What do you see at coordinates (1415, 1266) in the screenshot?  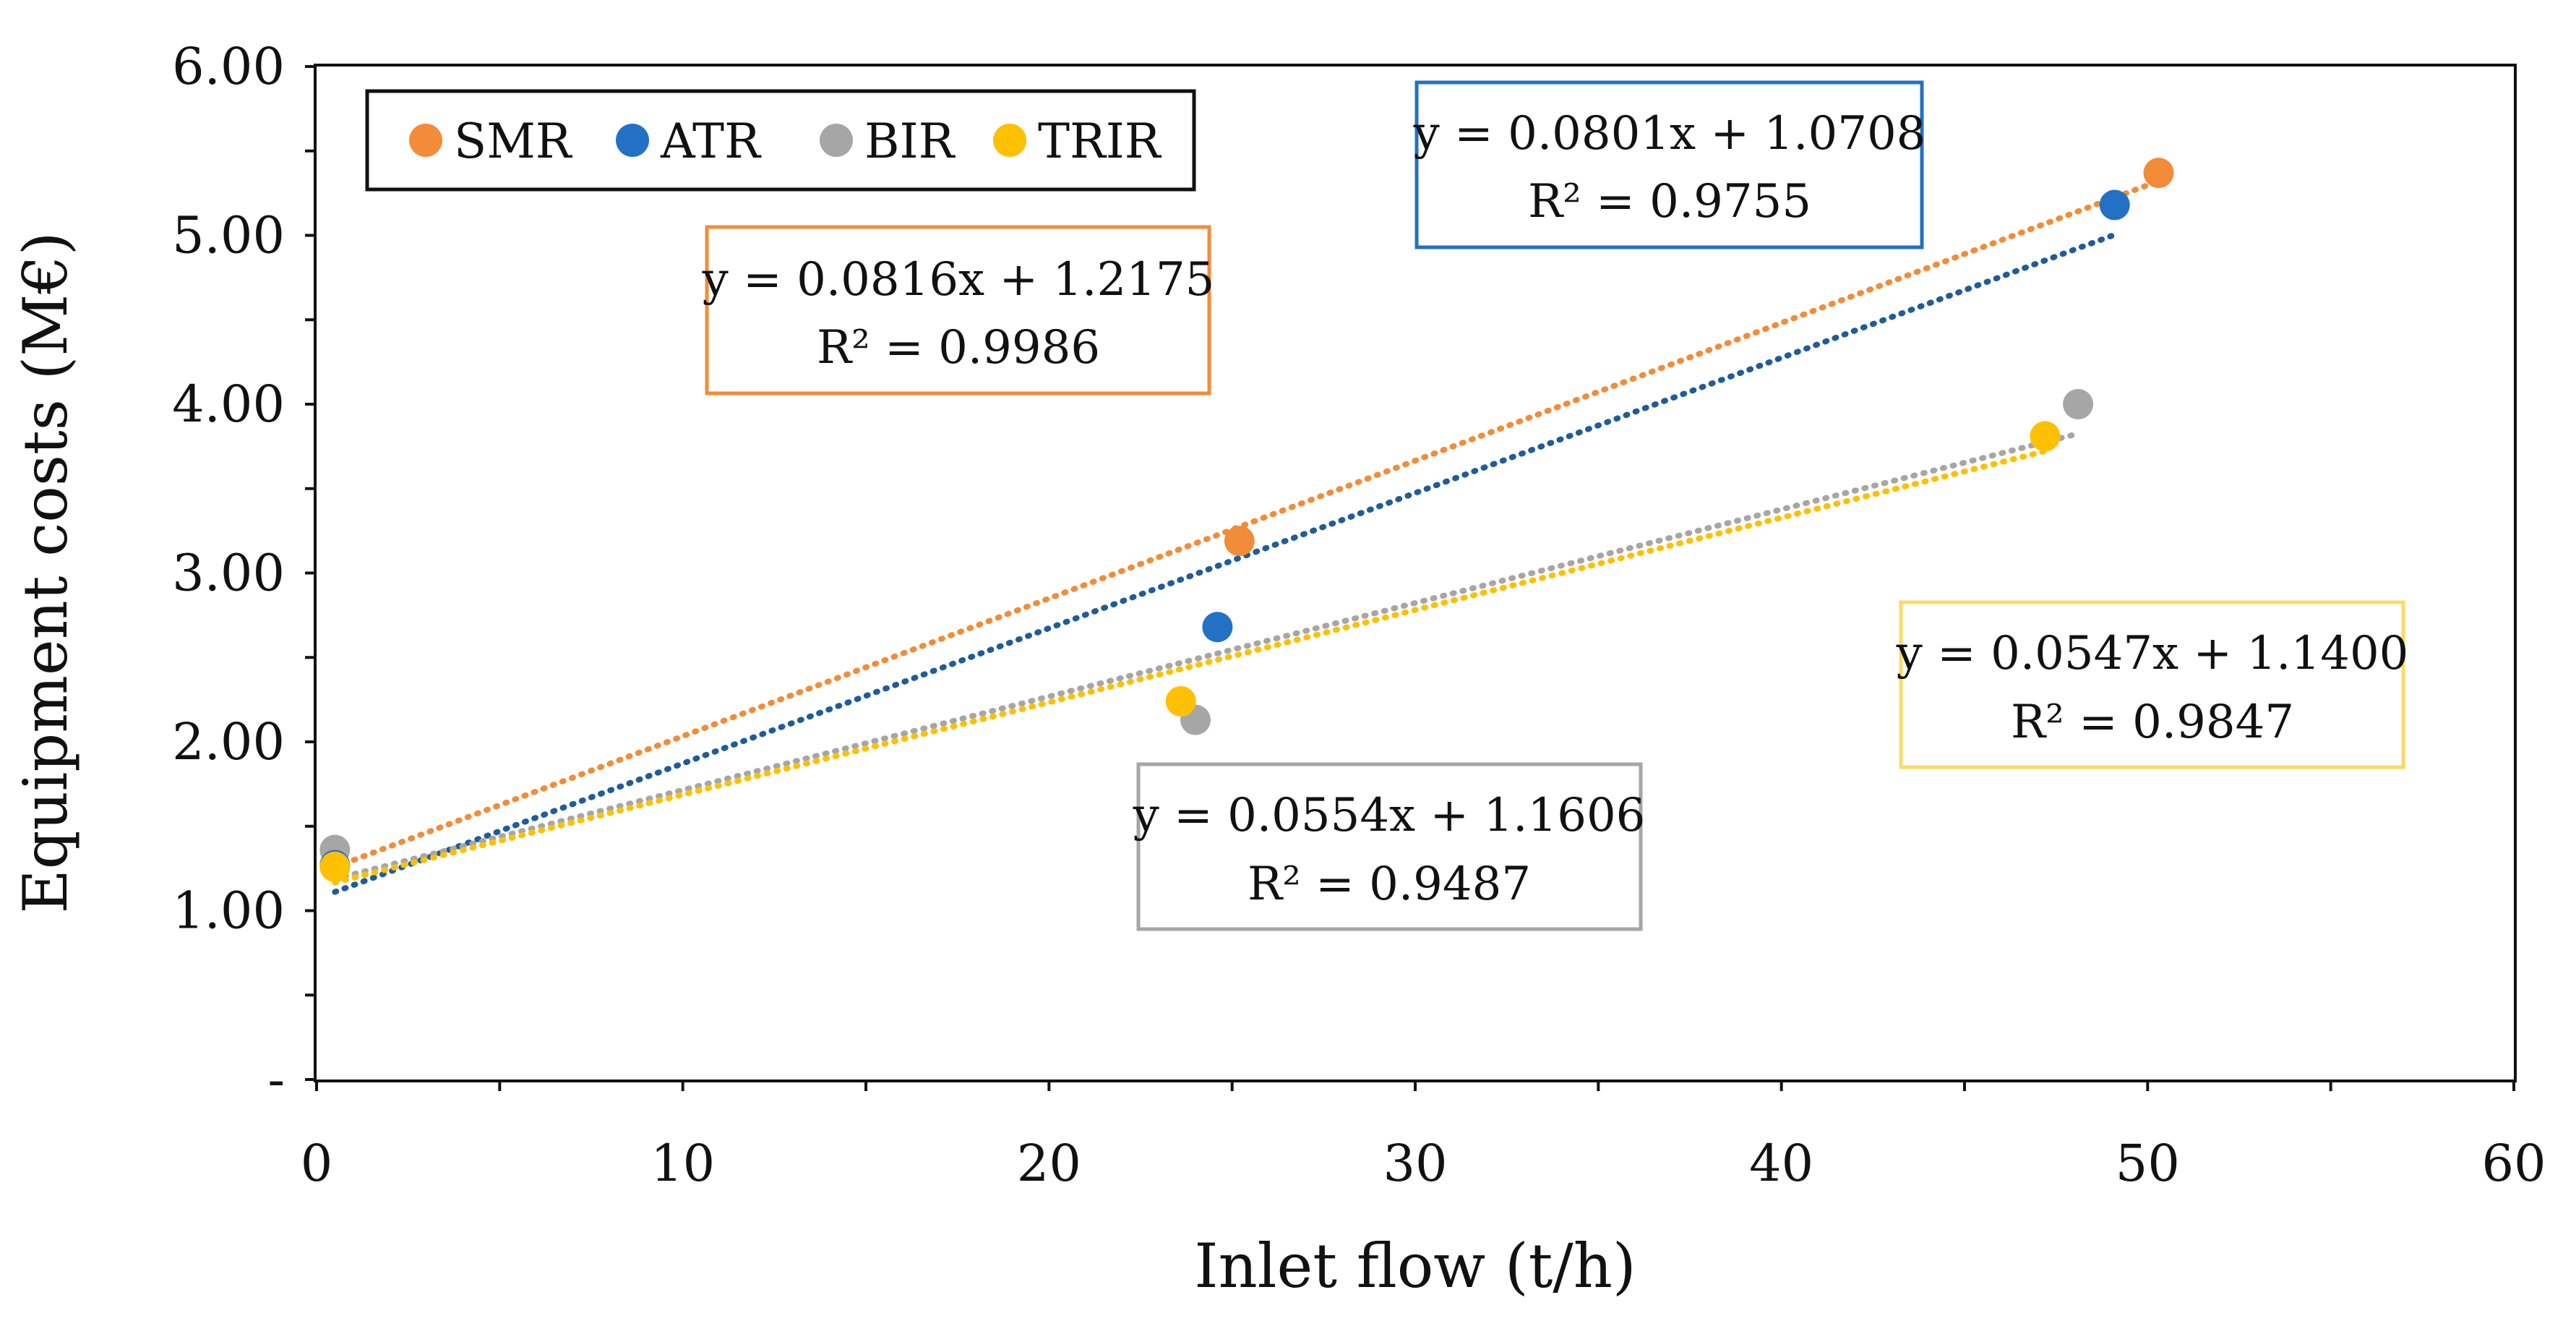 I see `x-axis-label: Inlet flow (t/h)` at bounding box center [1415, 1266].